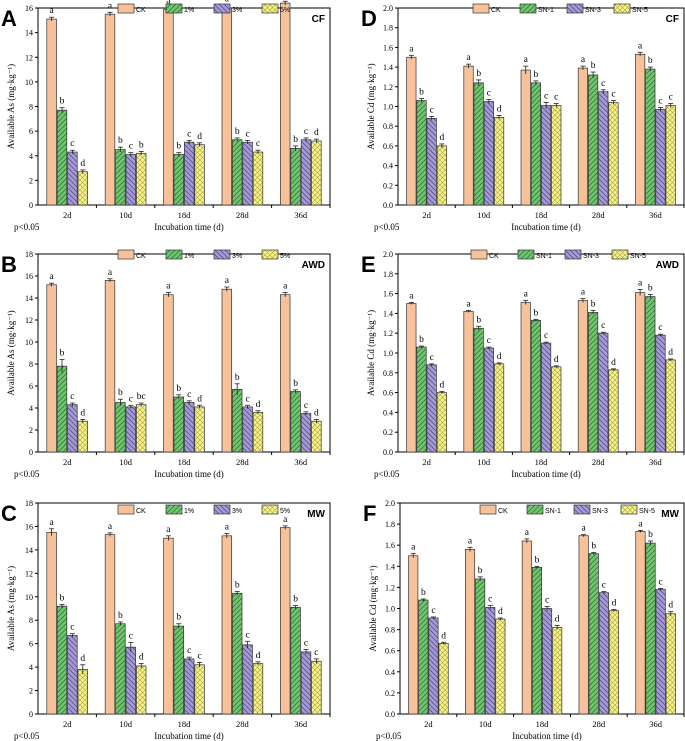 The height and width of the screenshot is (741, 685). What do you see at coordinates (237, 511) in the screenshot?
I see `legend-label: 3%` at bounding box center [237, 511].